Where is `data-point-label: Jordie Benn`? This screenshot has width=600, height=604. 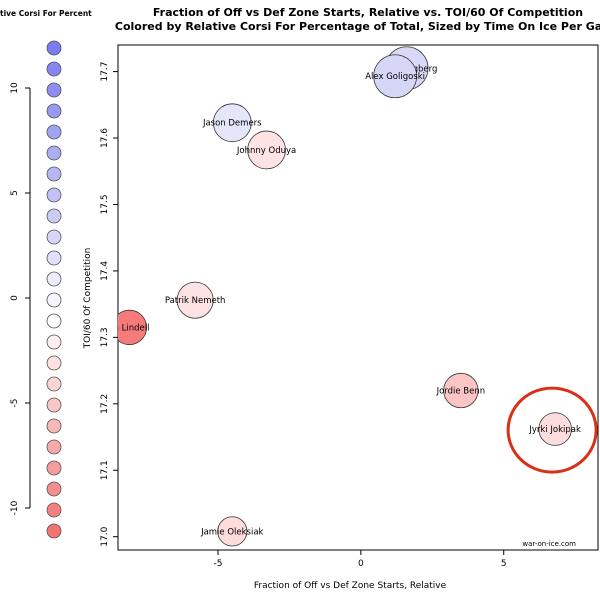
data-point-label: Jordie Benn is located at coordinates (461, 392).